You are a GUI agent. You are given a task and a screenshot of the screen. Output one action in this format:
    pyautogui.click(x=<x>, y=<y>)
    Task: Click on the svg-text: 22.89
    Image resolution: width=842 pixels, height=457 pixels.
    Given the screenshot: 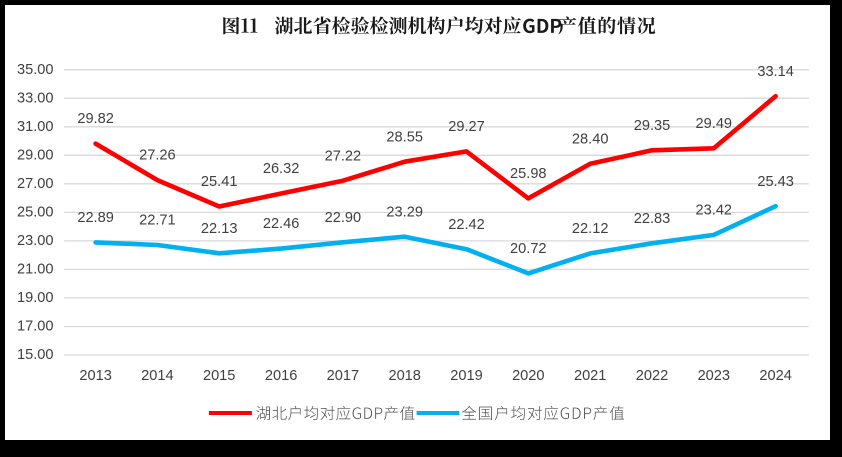 What is the action you would take?
    pyautogui.click(x=95, y=218)
    